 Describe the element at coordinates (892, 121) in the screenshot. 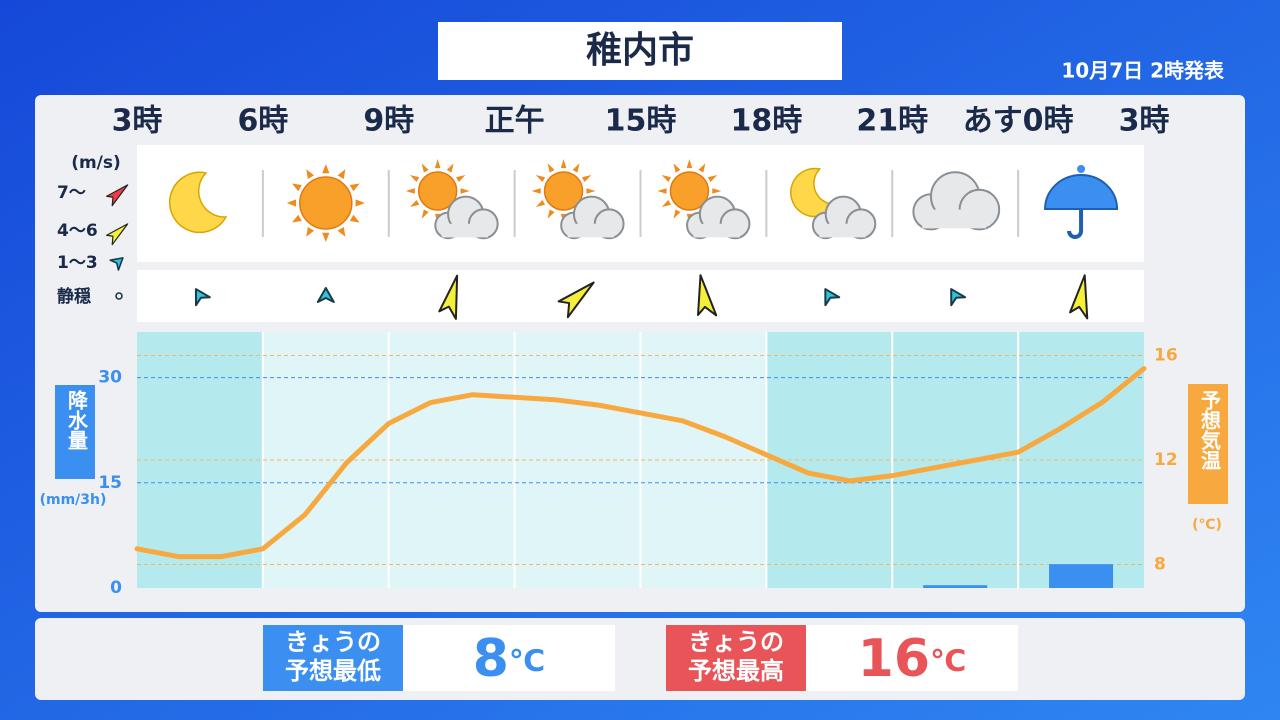

I see `x-tick-label: 21時` at that location.